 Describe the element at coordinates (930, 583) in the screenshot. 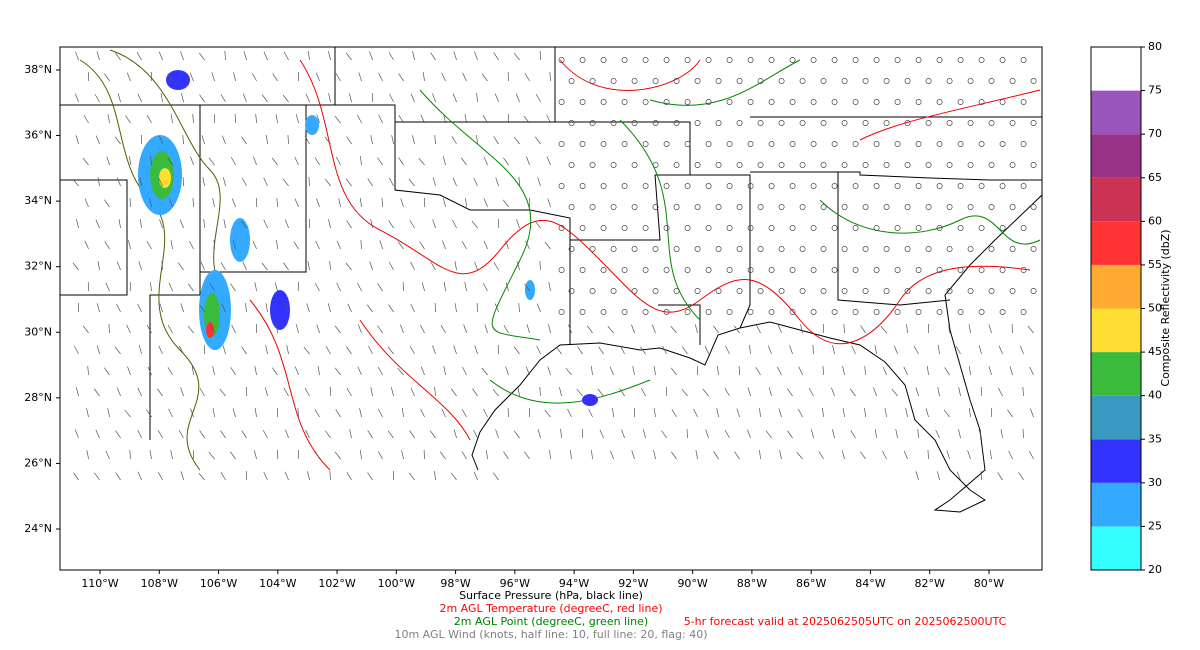

I see `x-tick-label: 82°W` at that location.